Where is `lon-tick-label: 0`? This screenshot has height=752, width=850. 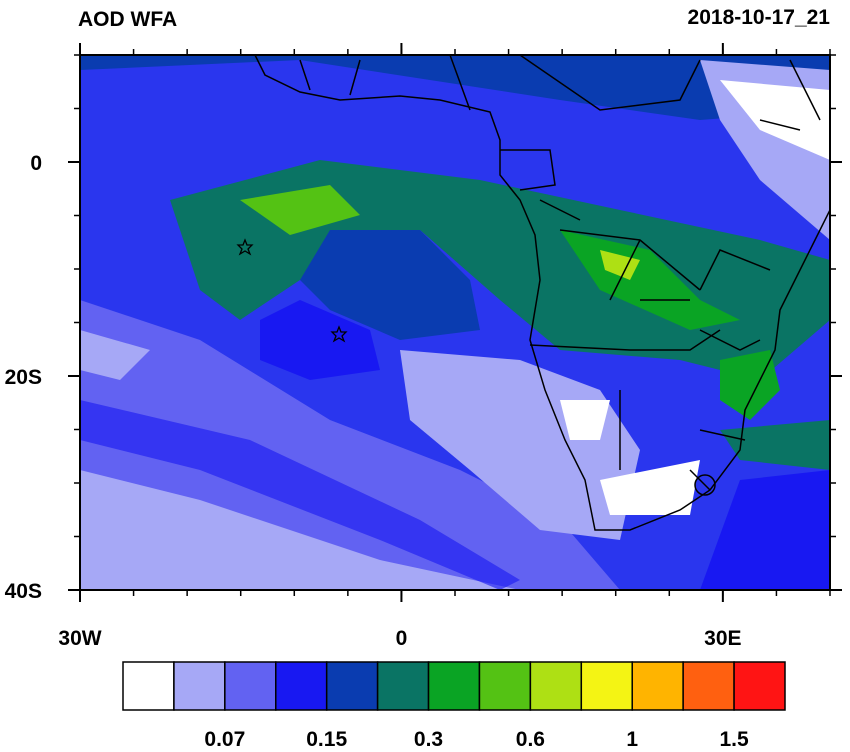 lon-tick-label: 0 is located at coordinates (402, 638).